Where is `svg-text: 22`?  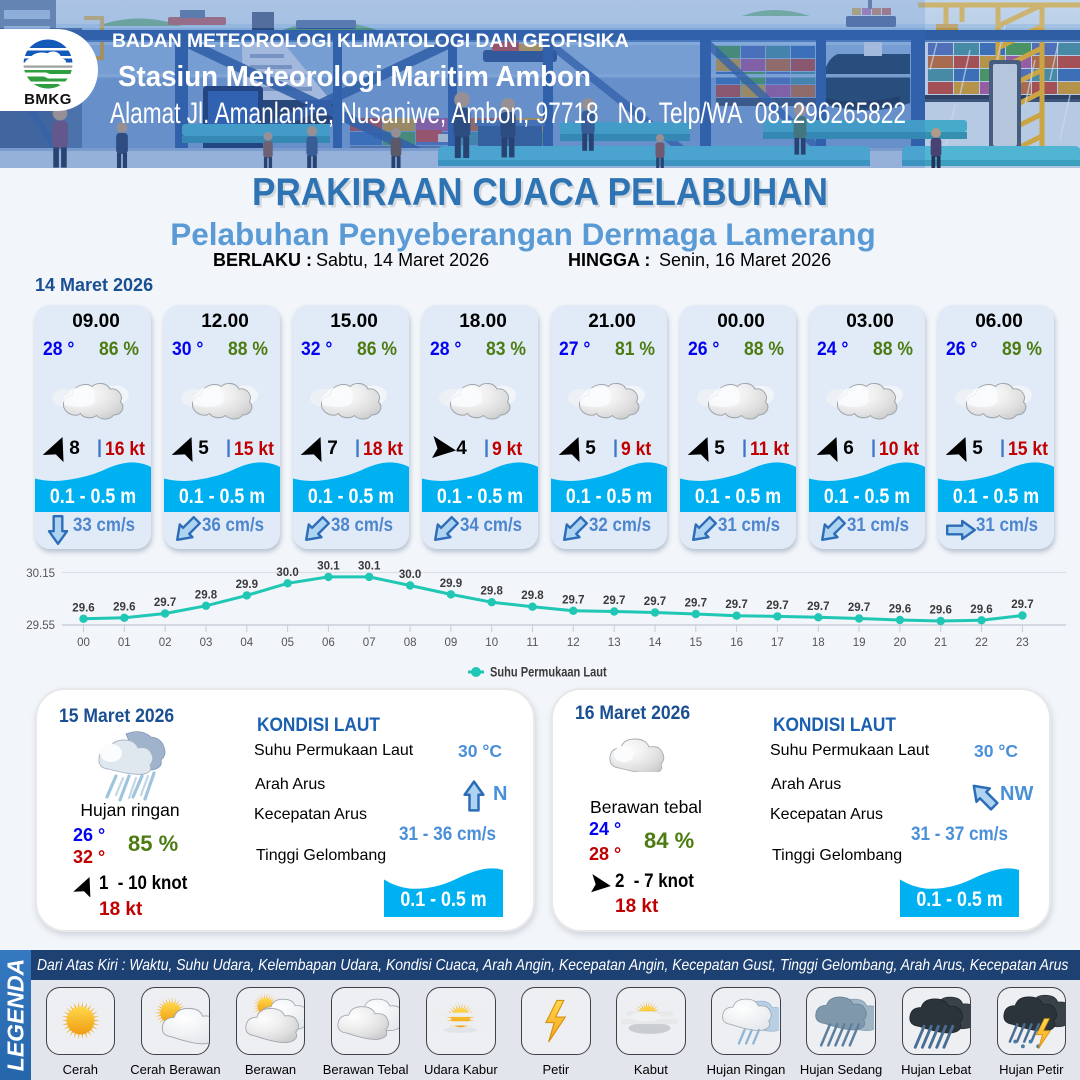
svg-text: 22 is located at coordinates (981, 643).